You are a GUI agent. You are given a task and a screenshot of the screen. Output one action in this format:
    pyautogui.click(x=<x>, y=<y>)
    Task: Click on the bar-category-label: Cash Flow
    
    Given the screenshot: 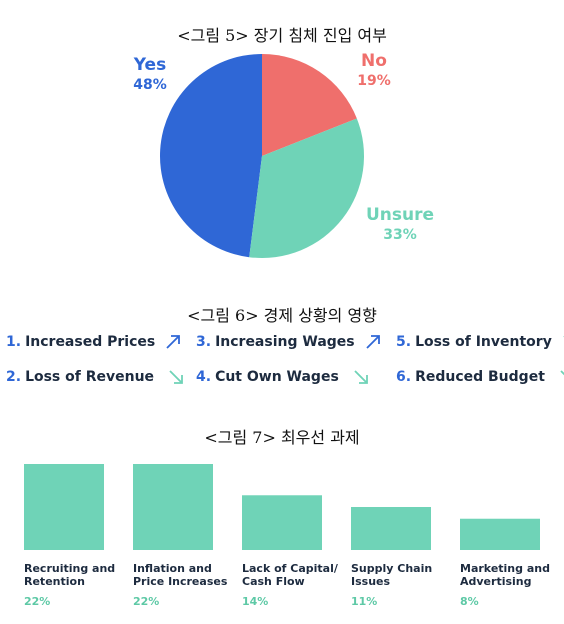 What is the action you would take?
    pyautogui.click(x=273, y=581)
    